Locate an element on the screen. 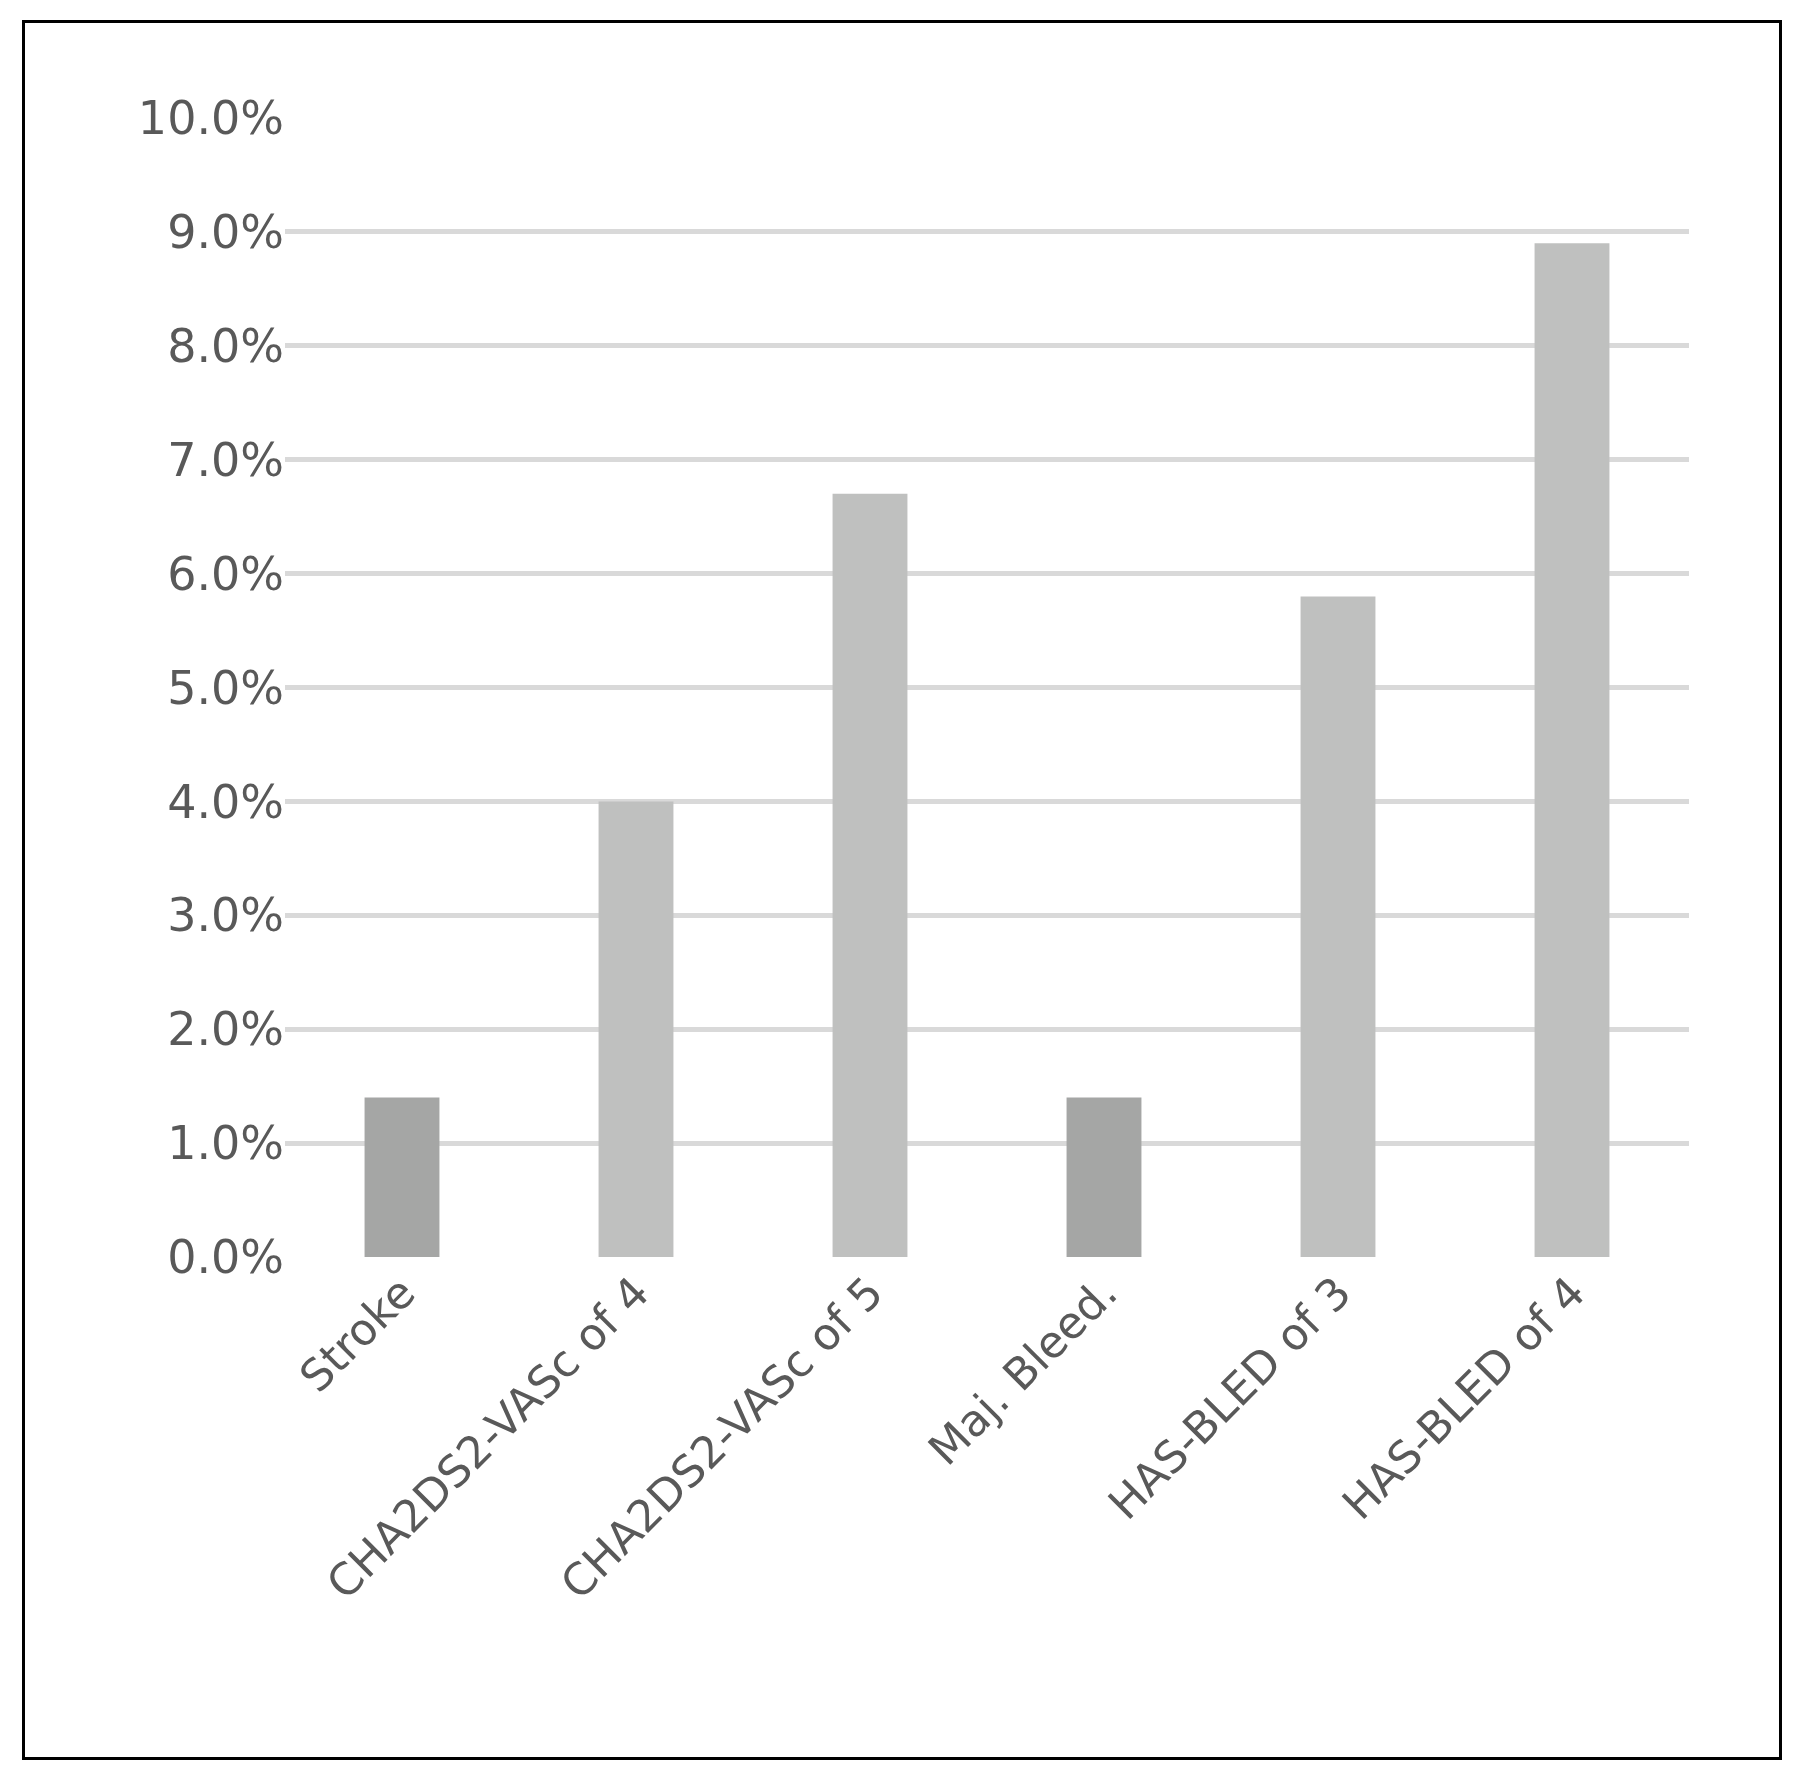  y-tick-label: 1.0% is located at coordinates (225, 1143).